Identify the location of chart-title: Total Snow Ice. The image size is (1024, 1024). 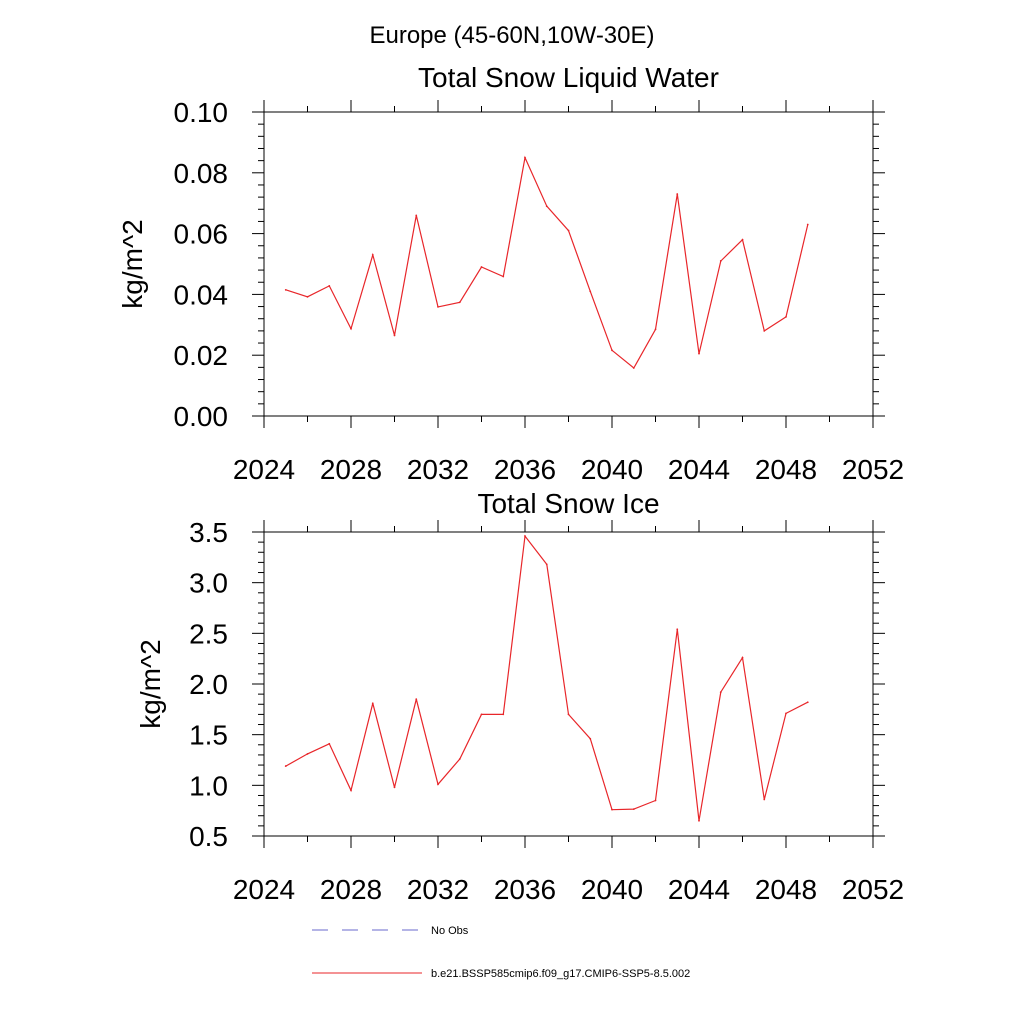
(568, 503).